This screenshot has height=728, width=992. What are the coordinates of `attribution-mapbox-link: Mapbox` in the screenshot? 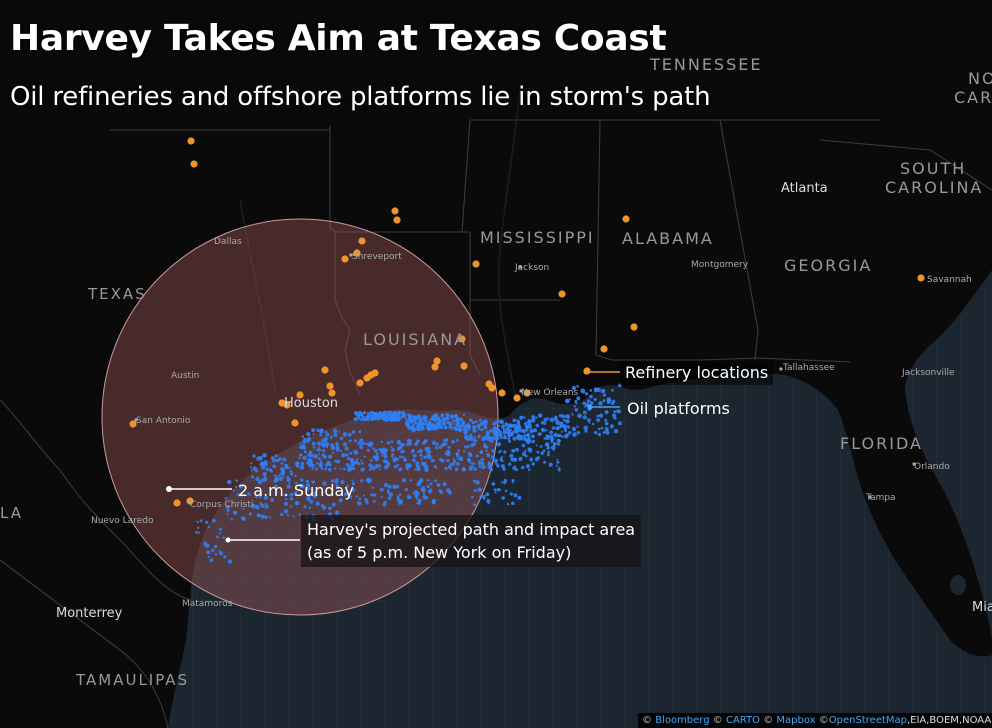 It's located at (796, 720).